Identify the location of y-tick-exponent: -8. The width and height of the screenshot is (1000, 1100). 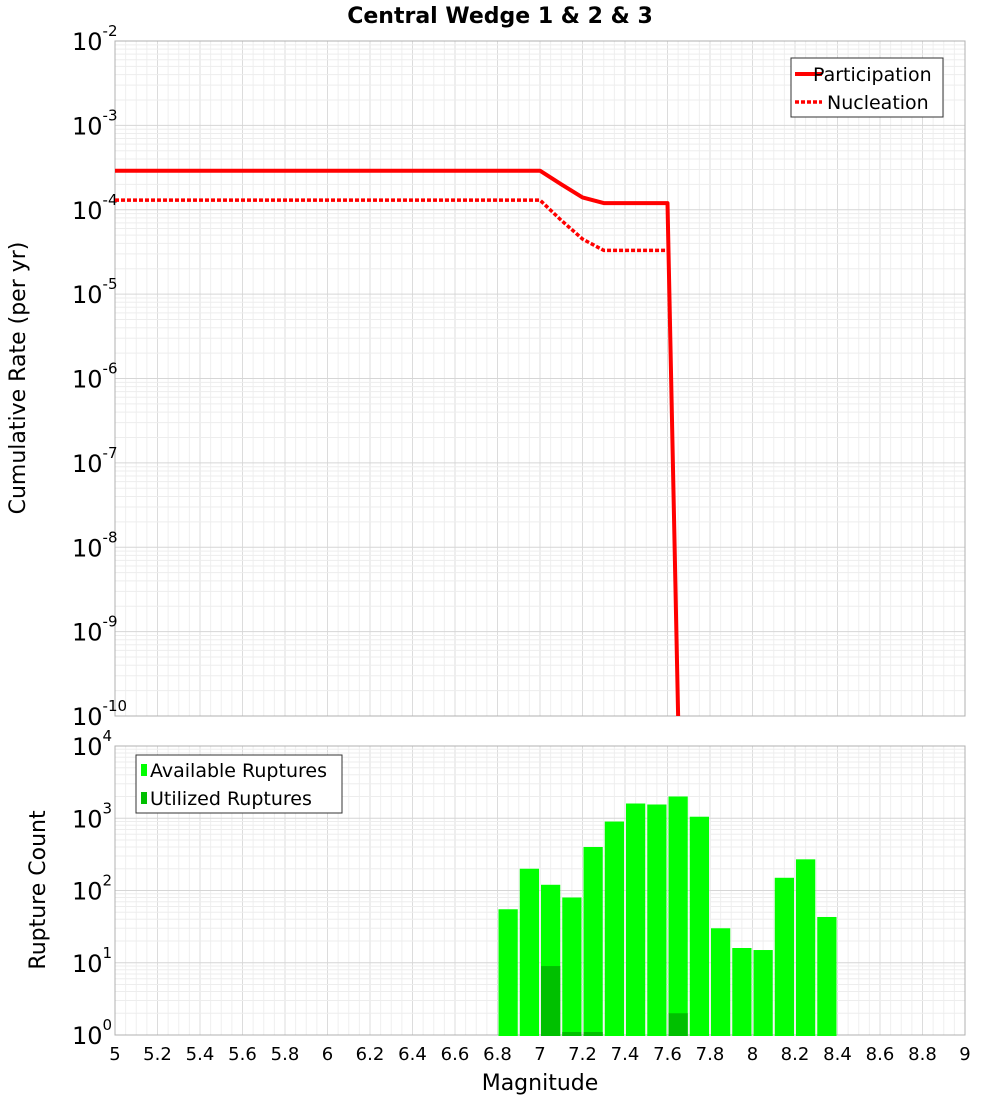
(110, 537).